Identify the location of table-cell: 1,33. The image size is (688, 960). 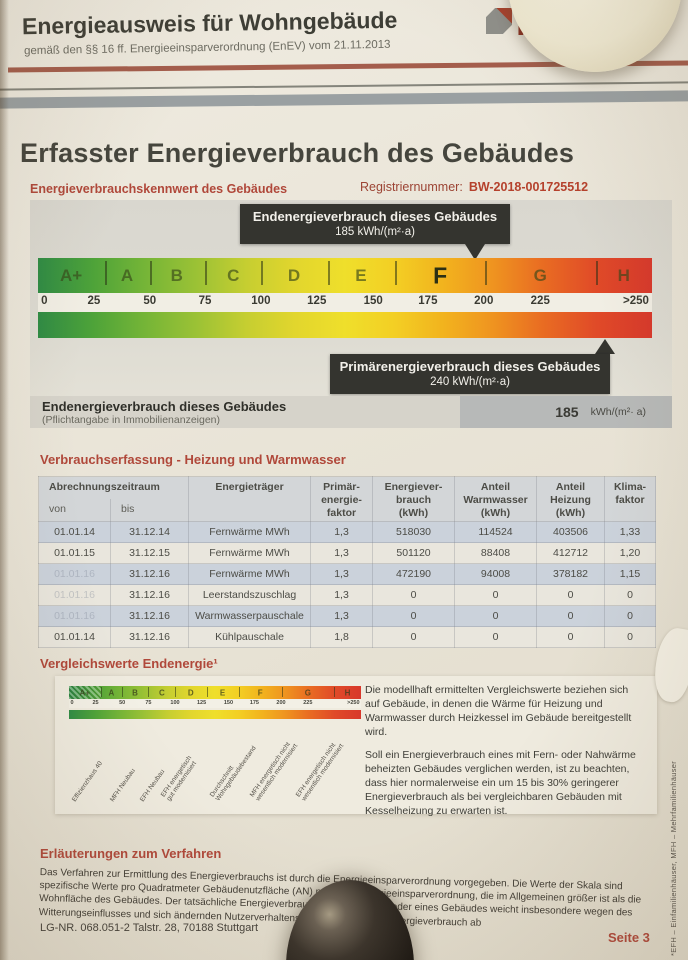
(630, 532).